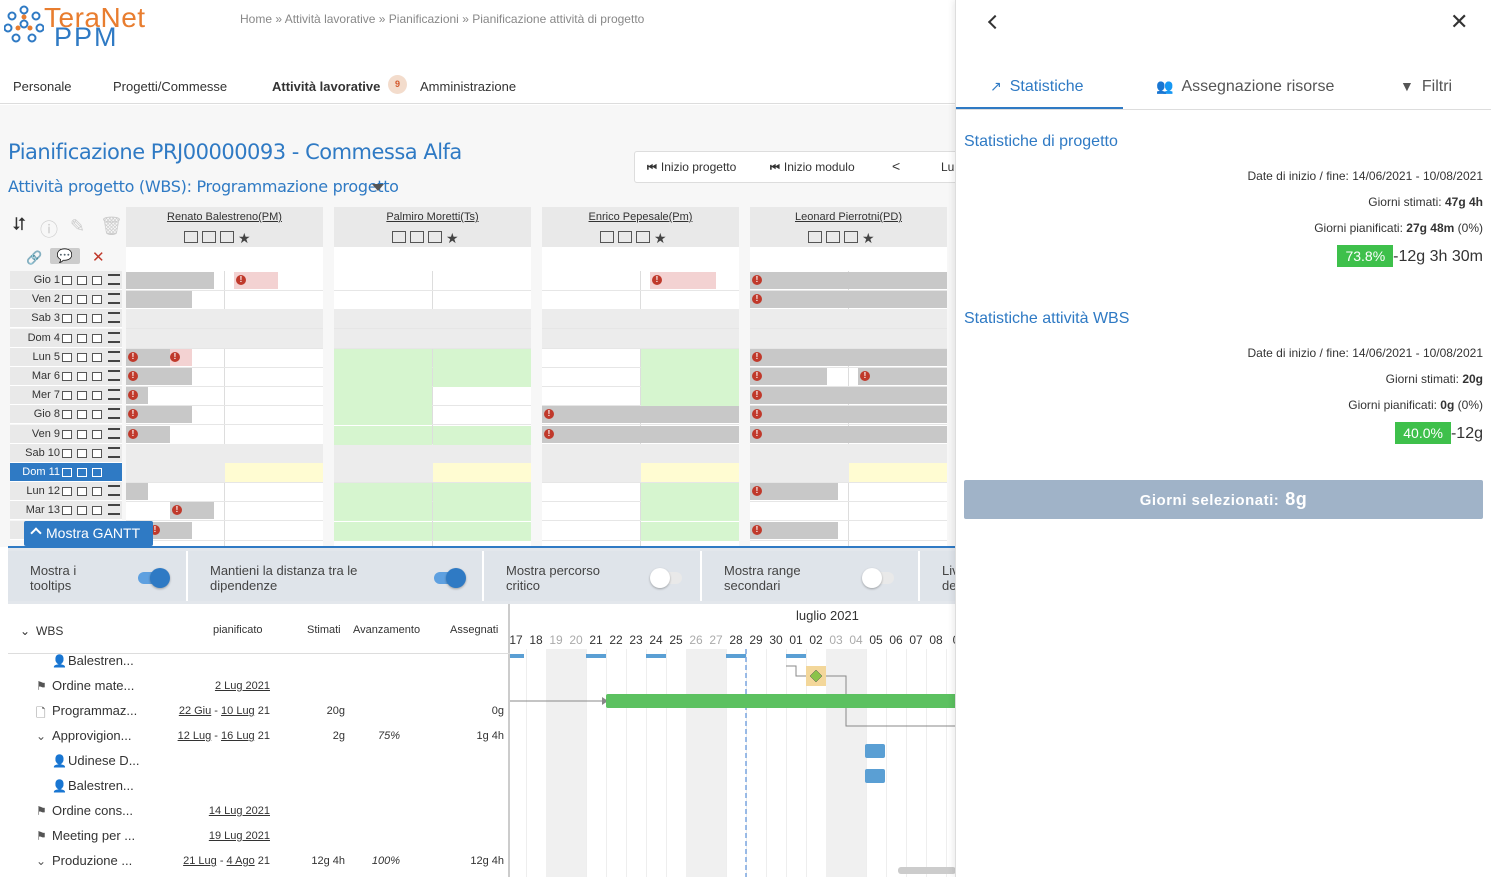 This screenshot has width=1491, height=877. I want to click on breadcrumb-pianificazioni: Pianificazioni, so click(423, 19).